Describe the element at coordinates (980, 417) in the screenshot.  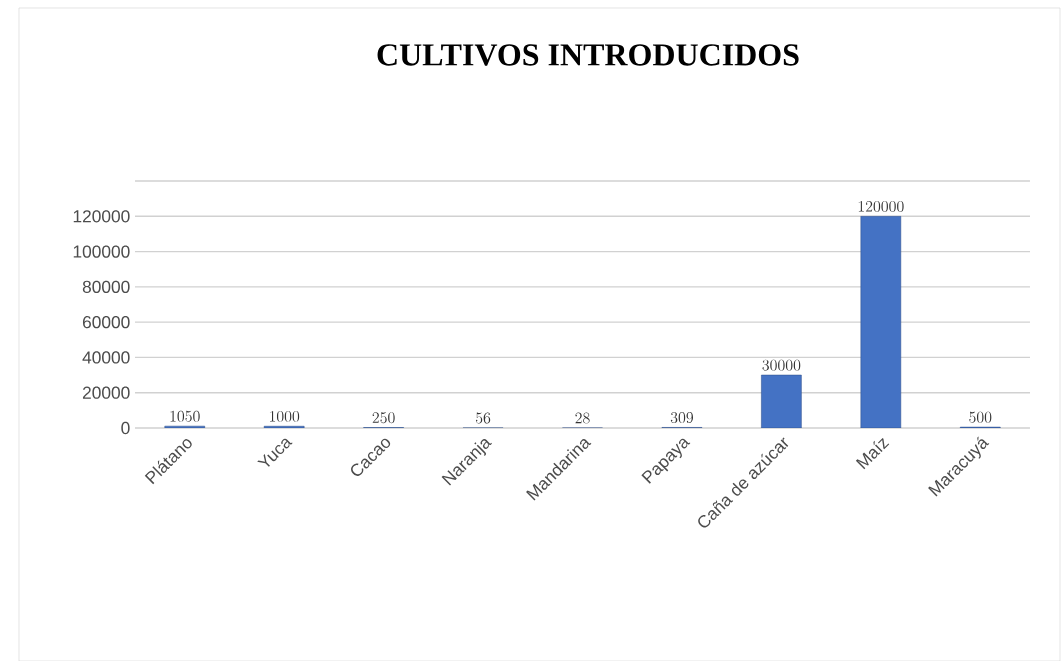
I see `data-label: 500` at that location.